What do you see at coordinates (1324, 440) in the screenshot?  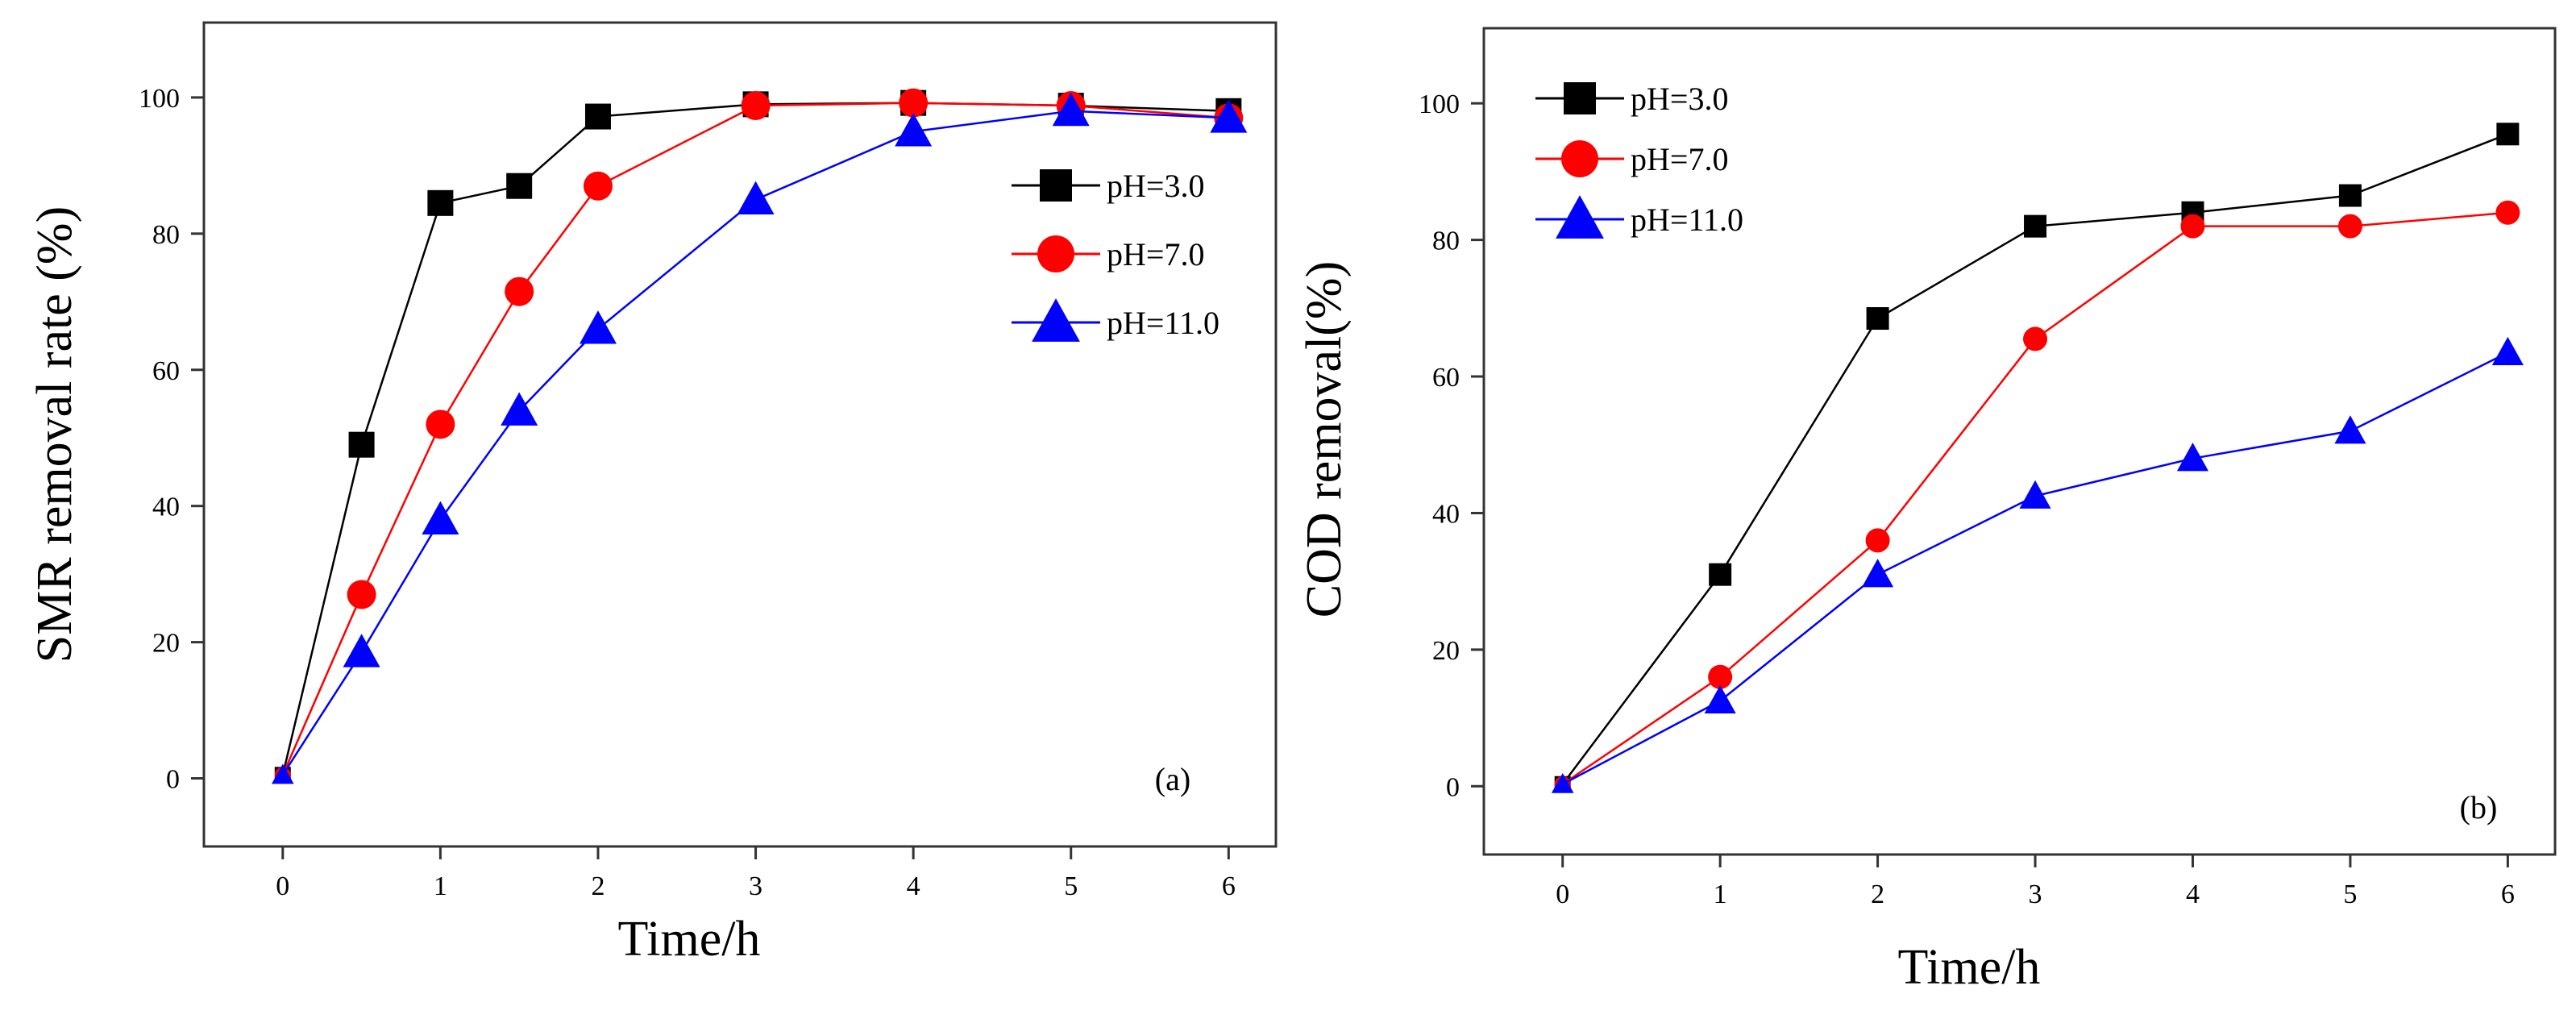 I see `y-axis-title: COD removal(%)` at bounding box center [1324, 440].